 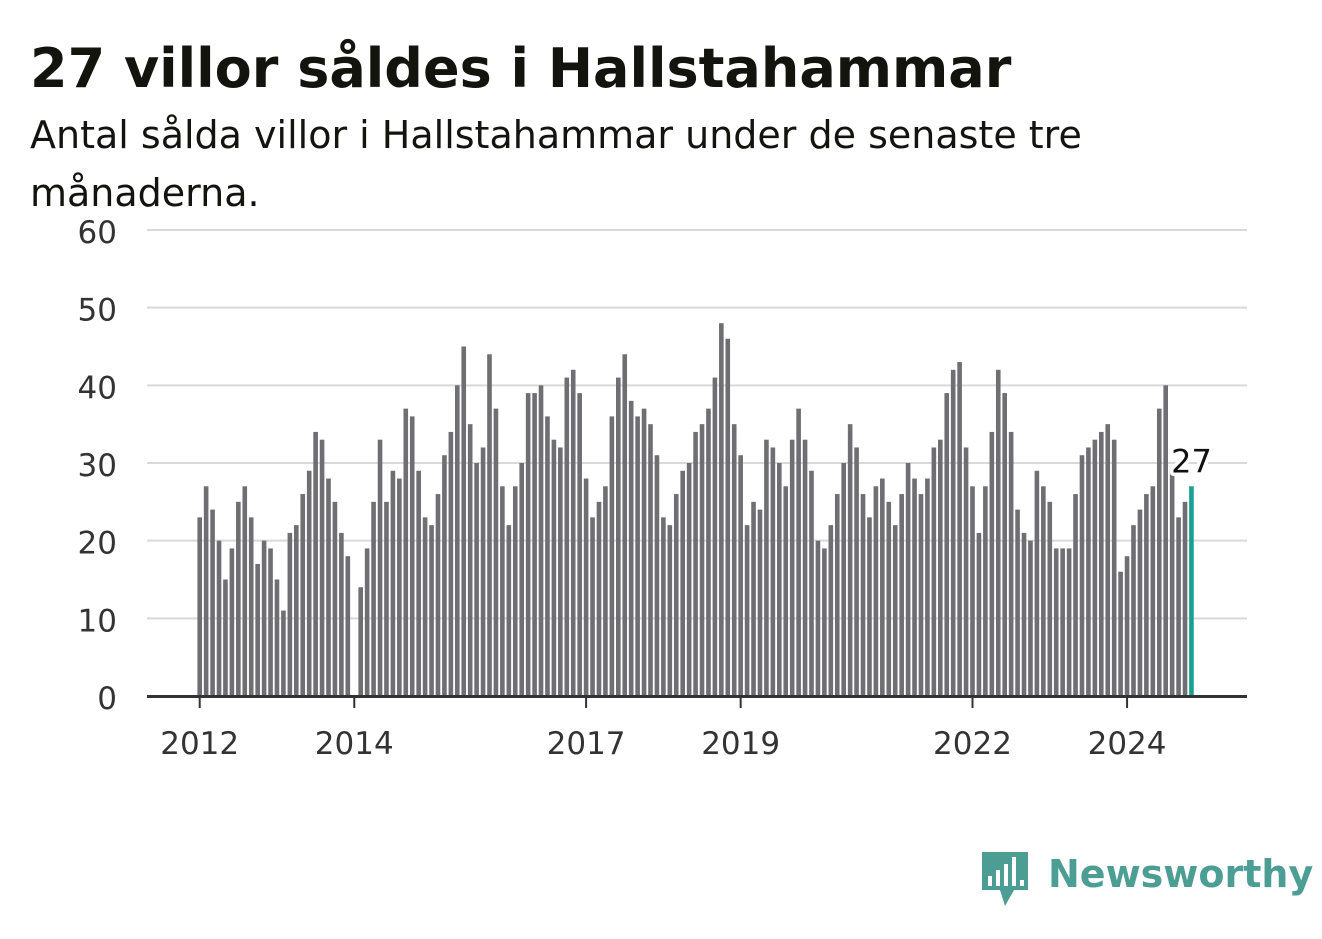 What do you see at coordinates (972, 744) in the screenshot?
I see `x-tick-label: 2022` at bounding box center [972, 744].